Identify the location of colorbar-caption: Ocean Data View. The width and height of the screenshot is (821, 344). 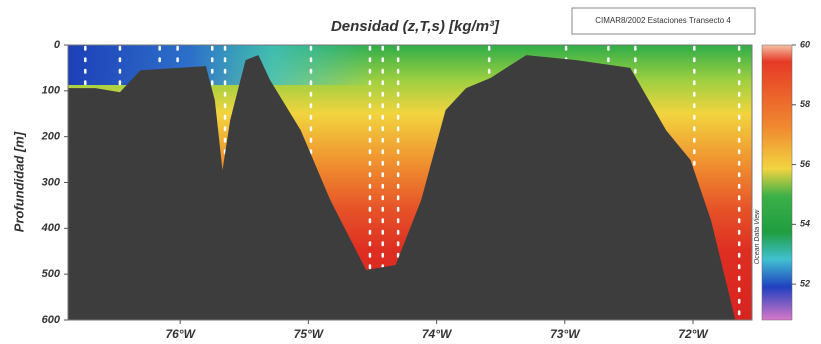
(757, 236).